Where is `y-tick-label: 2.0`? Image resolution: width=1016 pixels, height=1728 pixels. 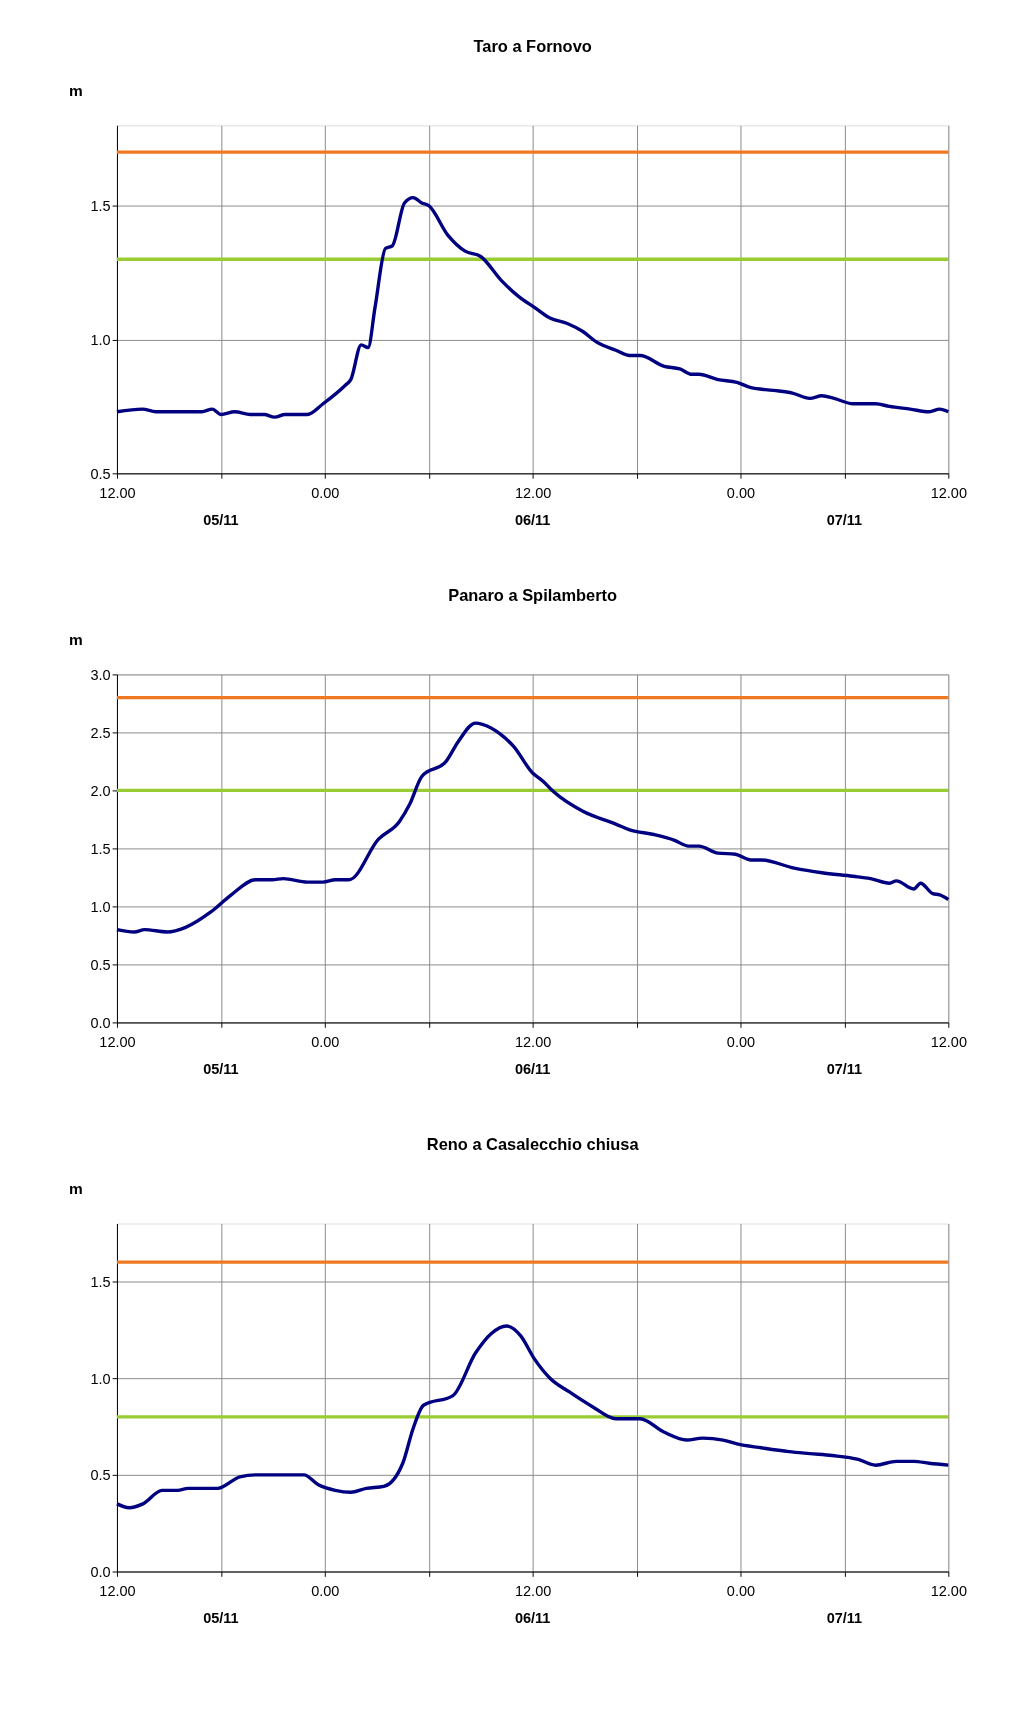 y-tick-label: 2.0 is located at coordinates (100, 790).